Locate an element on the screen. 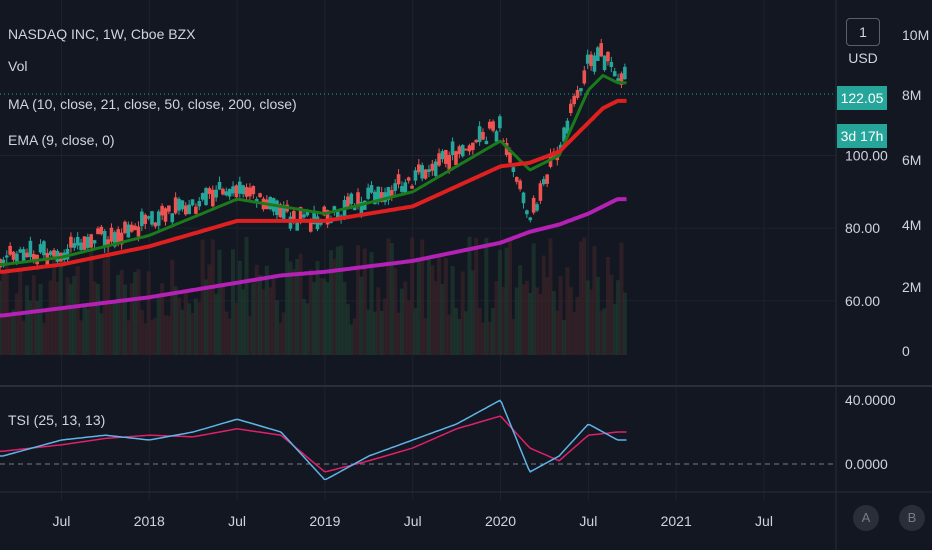 The width and height of the screenshot is (932, 550). last-price-badge: 122.05 is located at coordinates (862, 98).